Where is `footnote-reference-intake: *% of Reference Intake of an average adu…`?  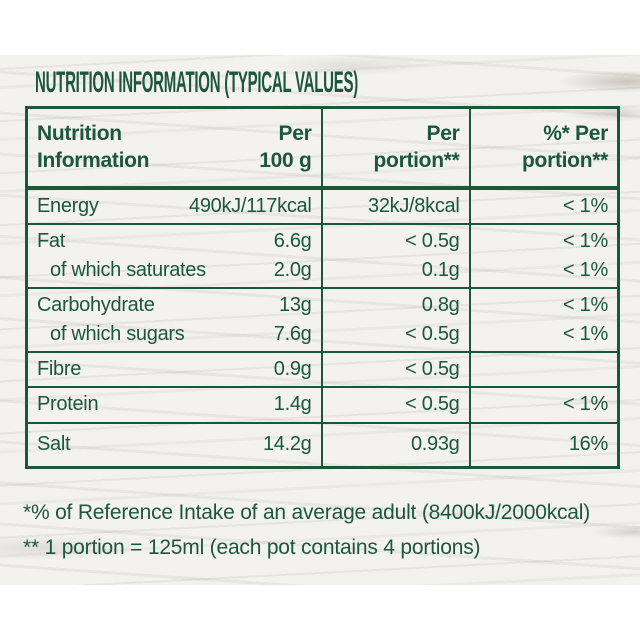 footnote-reference-intake: *% of Reference Intake of an average adu… is located at coordinates (307, 512).